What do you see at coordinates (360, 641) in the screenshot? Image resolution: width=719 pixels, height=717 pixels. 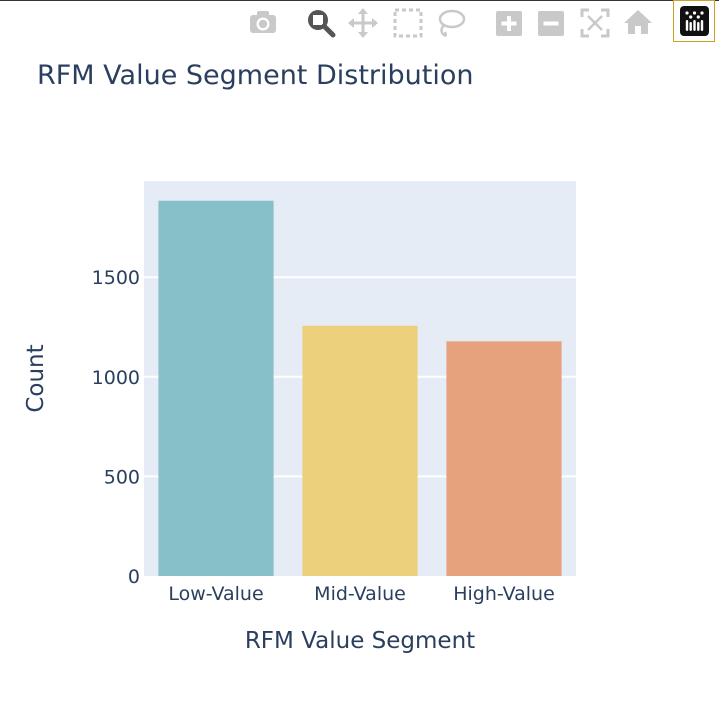 I see `x-axis-title: RFM Value Segment` at bounding box center [360, 641].